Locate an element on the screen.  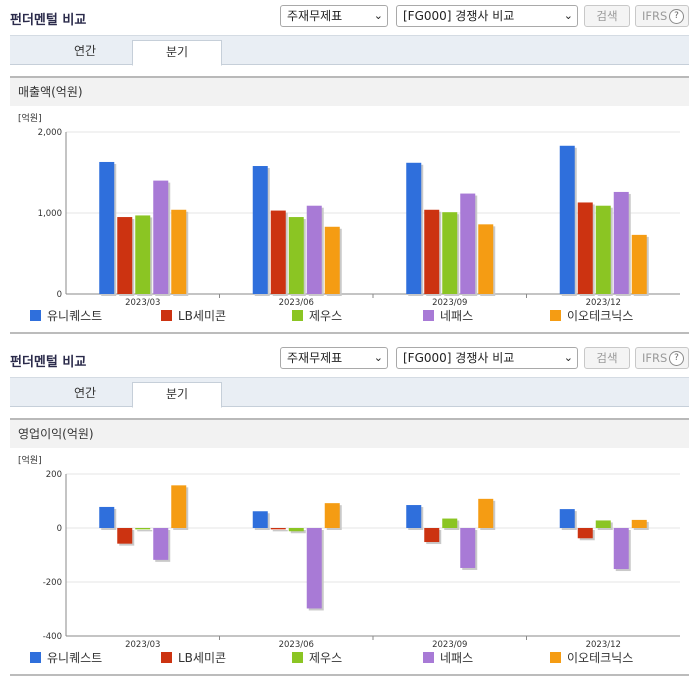
divider is located at coordinates (349, 333).